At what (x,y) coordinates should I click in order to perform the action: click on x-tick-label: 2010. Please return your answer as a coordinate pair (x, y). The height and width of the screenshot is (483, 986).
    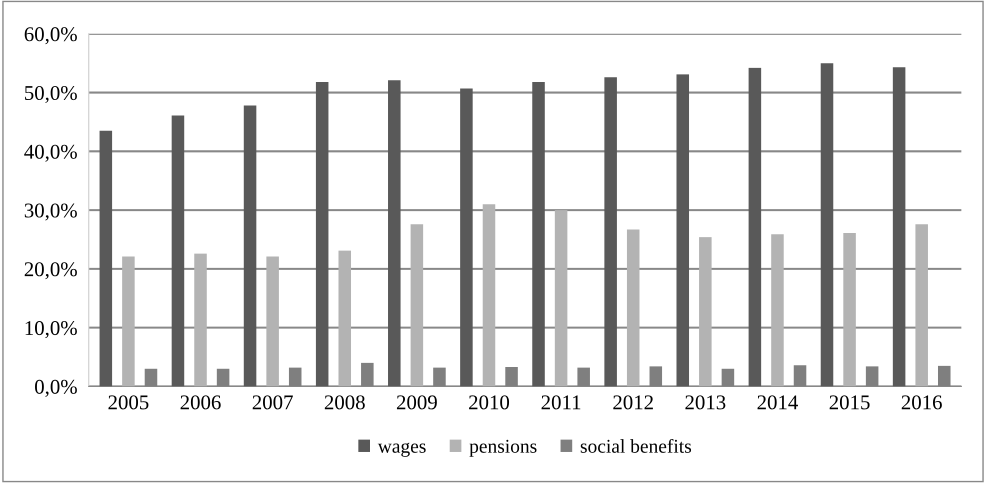
    Looking at the image, I should click on (489, 402).